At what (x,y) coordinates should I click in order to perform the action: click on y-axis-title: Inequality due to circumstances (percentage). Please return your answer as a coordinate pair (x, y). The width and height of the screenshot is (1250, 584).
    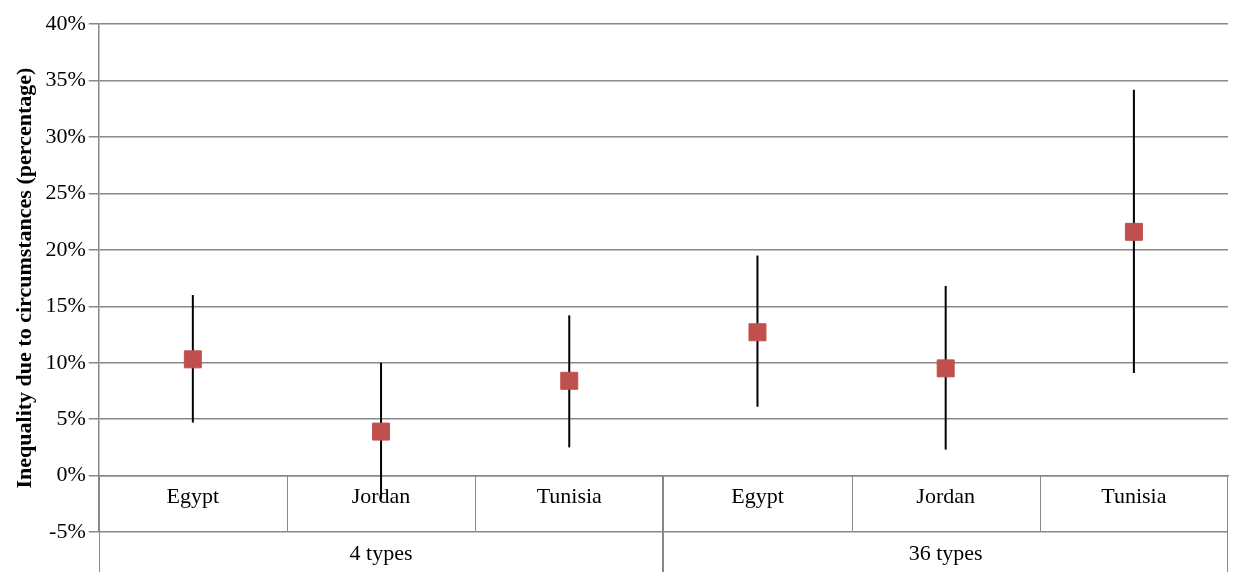
    Looking at the image, I should click on (23, 278).